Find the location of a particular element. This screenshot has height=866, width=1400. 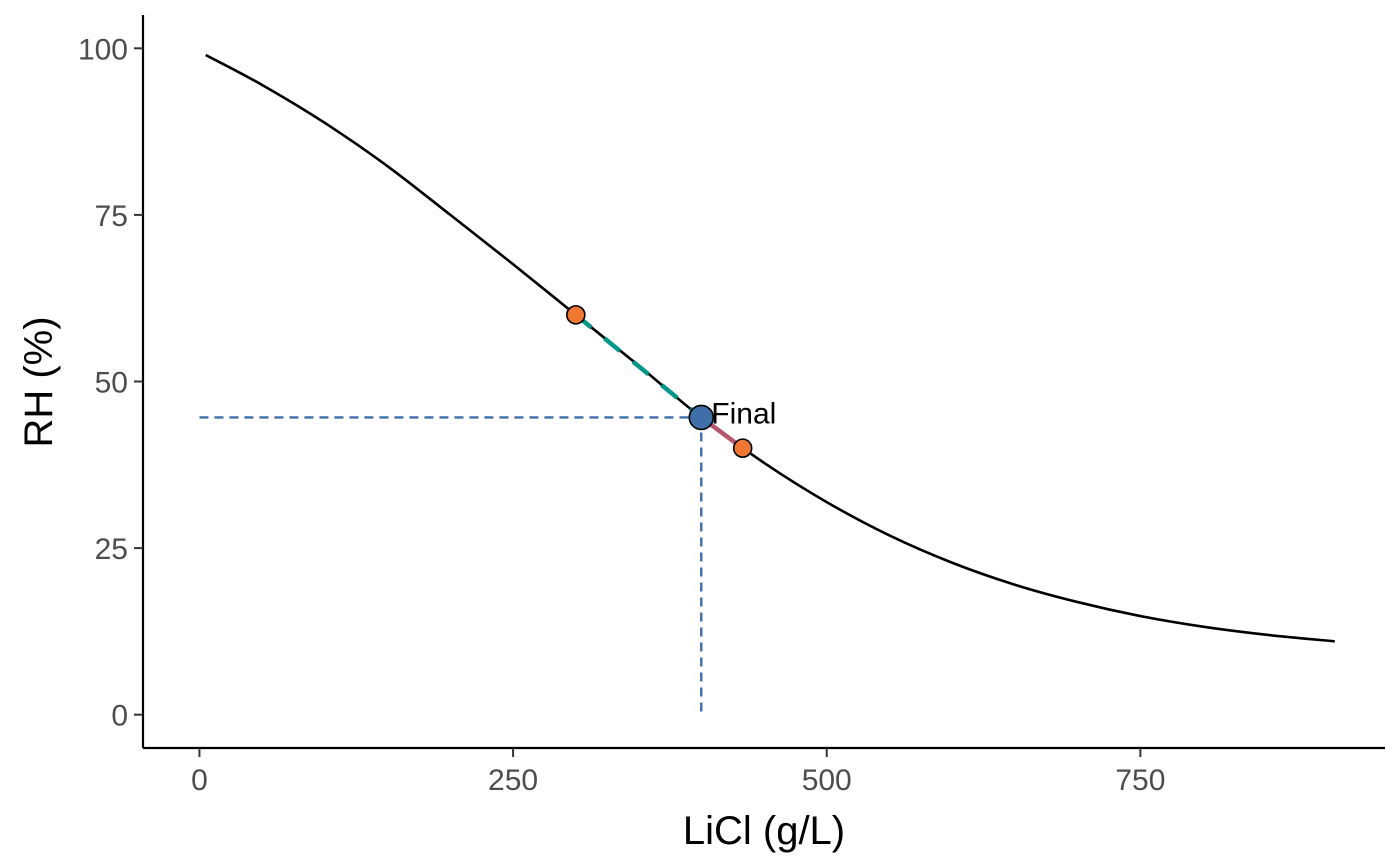

x-tick-label: 750 is located at coordinates (1140, 780).